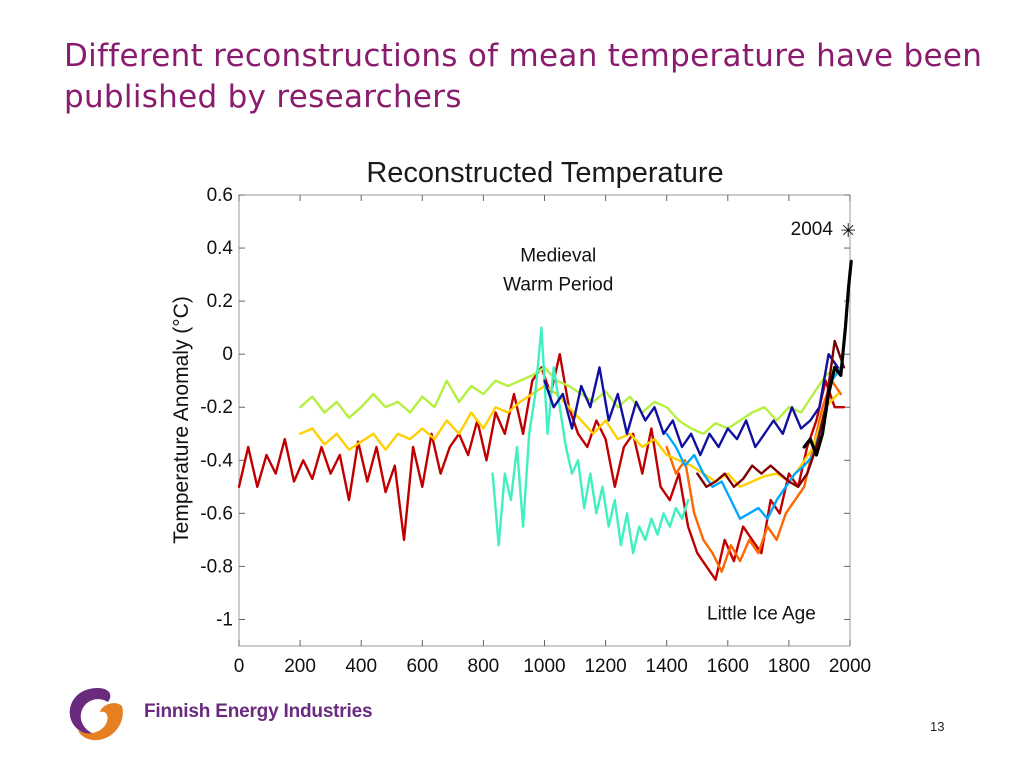 This screenshot has height=768, width=1024. What do you see at coordinates (181, 420) in the screenshot?
I see `y-axis-label: Temperature Anomaly (°C)` at bounding box center [181, 420].